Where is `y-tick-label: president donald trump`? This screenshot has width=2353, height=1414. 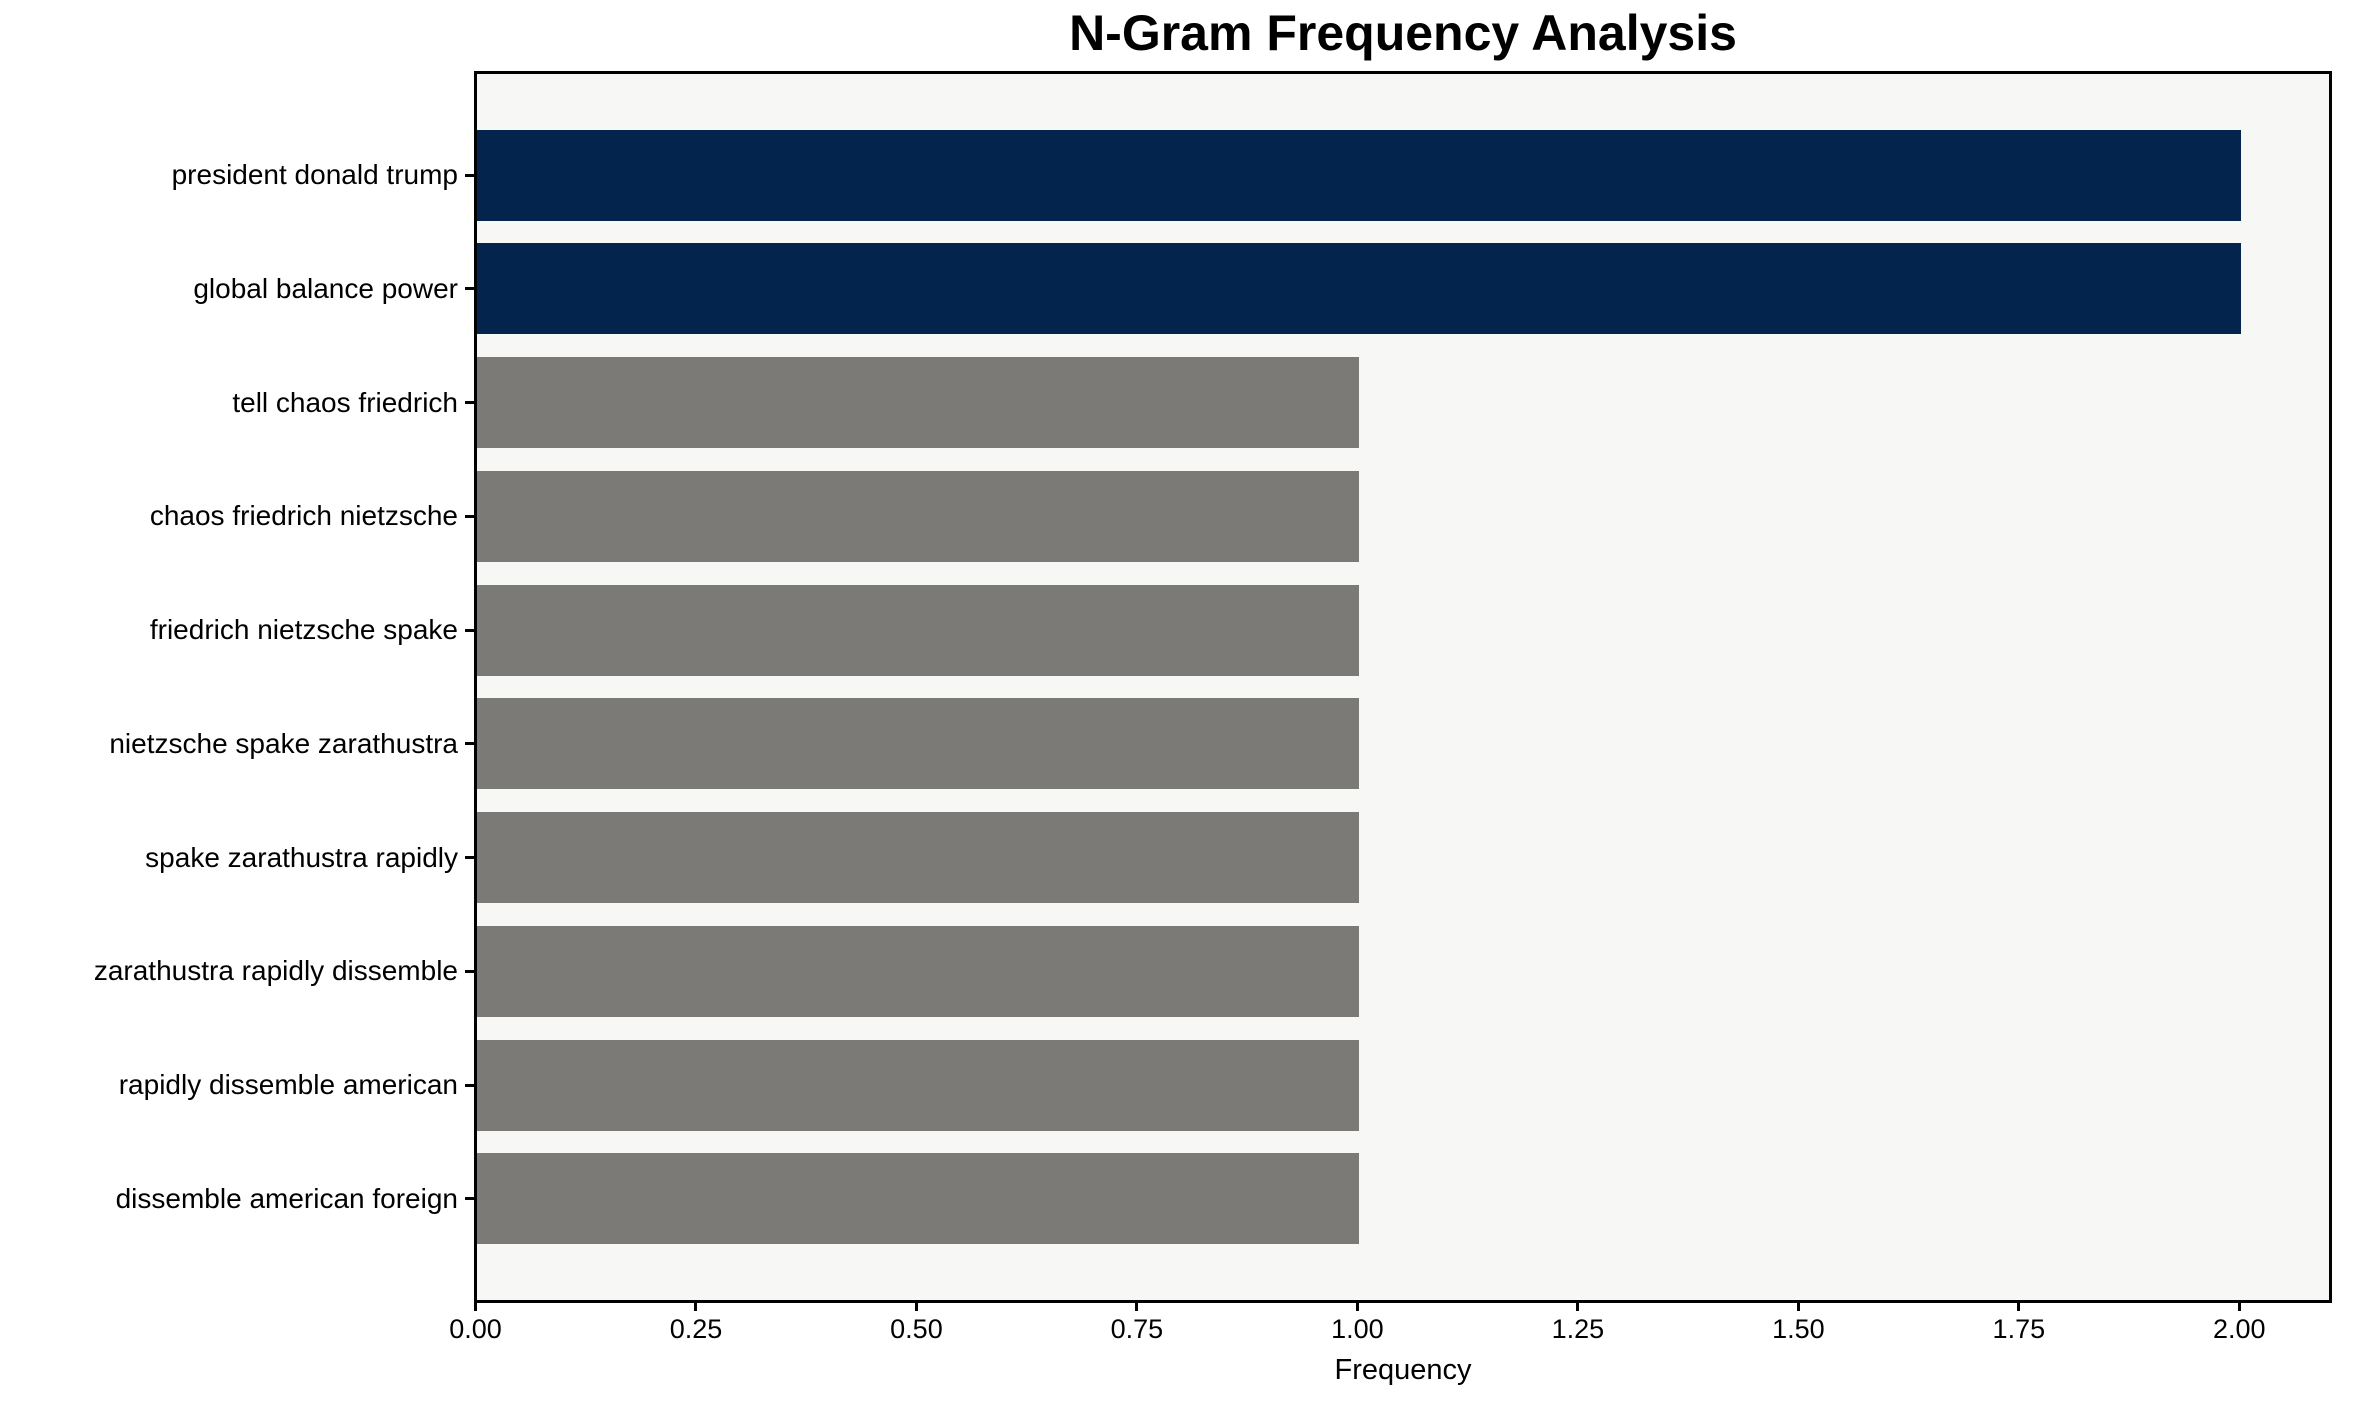
y-tick-label: president donald trump is located at coordinates (314, 175).